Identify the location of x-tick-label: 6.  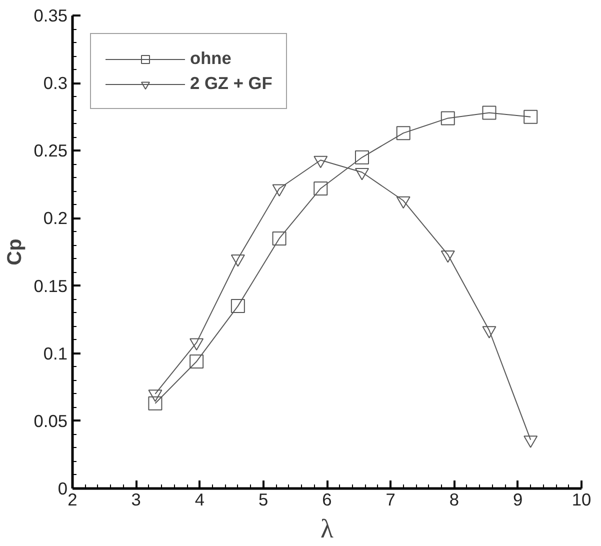
(327, 500).